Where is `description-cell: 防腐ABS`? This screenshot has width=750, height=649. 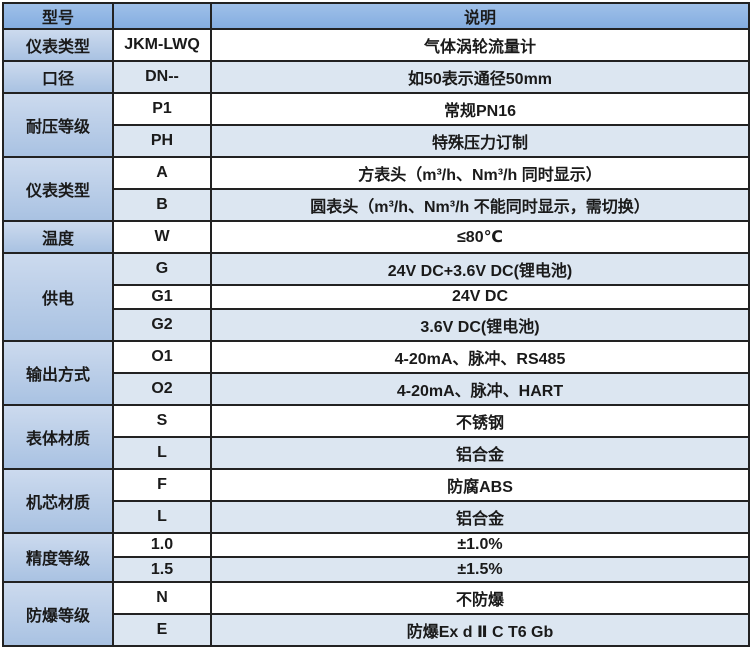 description-cell: 防腐ABS is located at coordinates (480, 484).